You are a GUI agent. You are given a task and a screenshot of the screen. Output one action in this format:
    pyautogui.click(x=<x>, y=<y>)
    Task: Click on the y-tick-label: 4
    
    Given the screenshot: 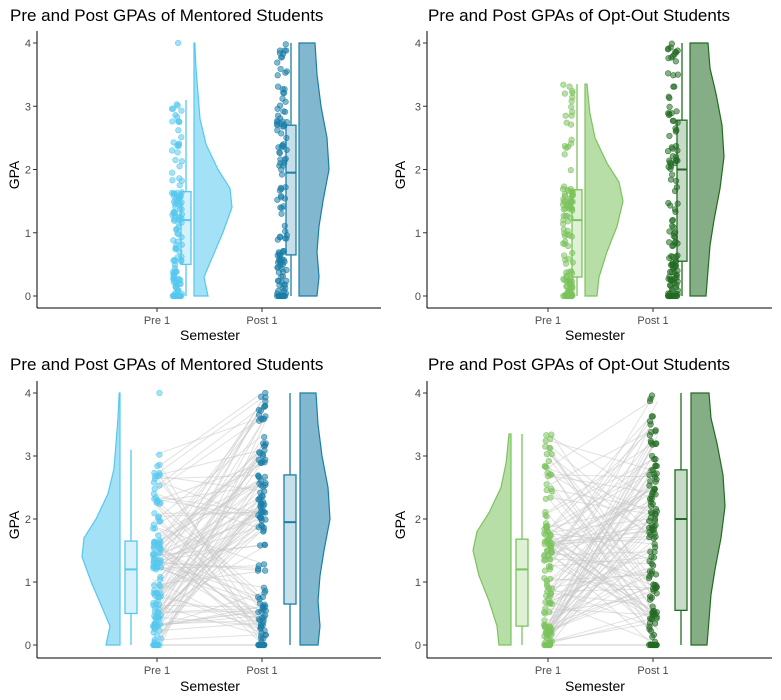 What is the action you would take?
    pyautogui.click(x=28, y=394)
    